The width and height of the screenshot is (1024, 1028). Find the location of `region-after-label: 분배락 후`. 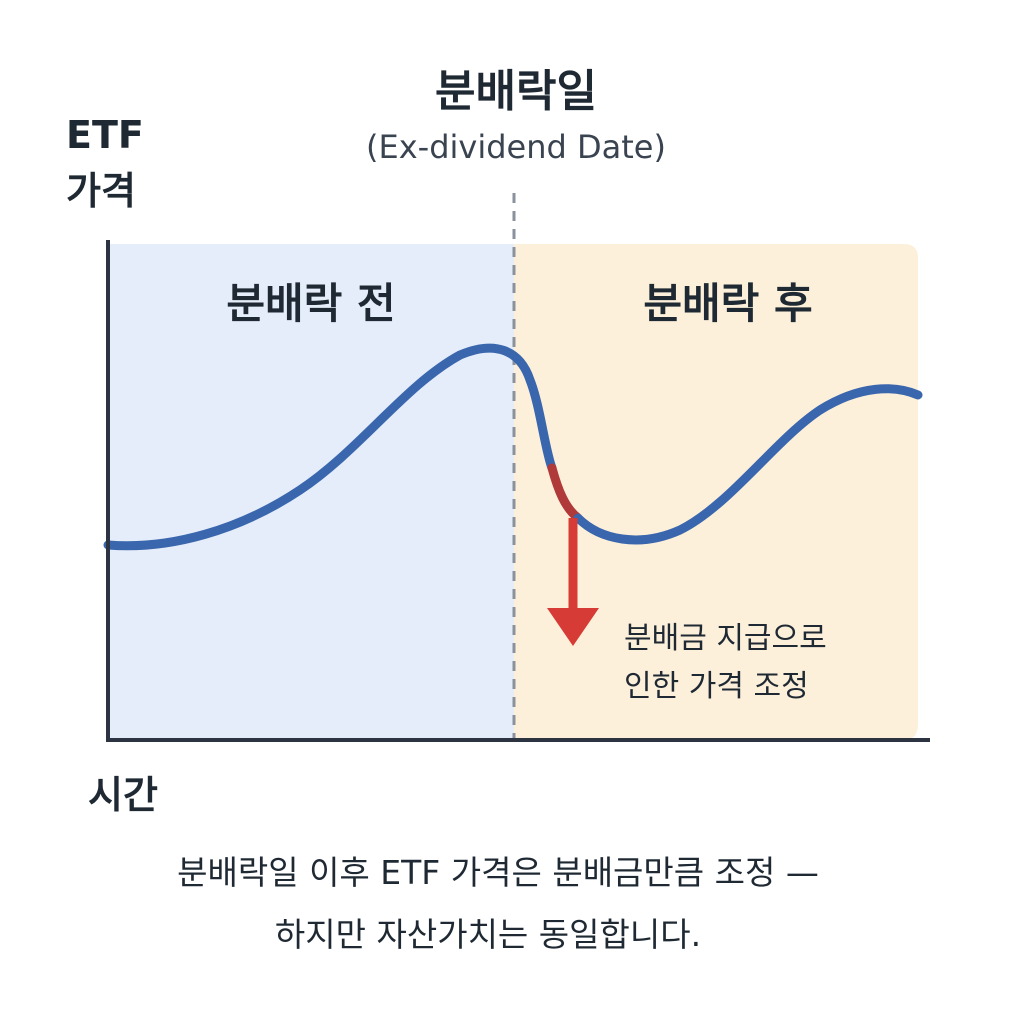

region-after-label: 분배락 후 is located at coordinates (727, 303).